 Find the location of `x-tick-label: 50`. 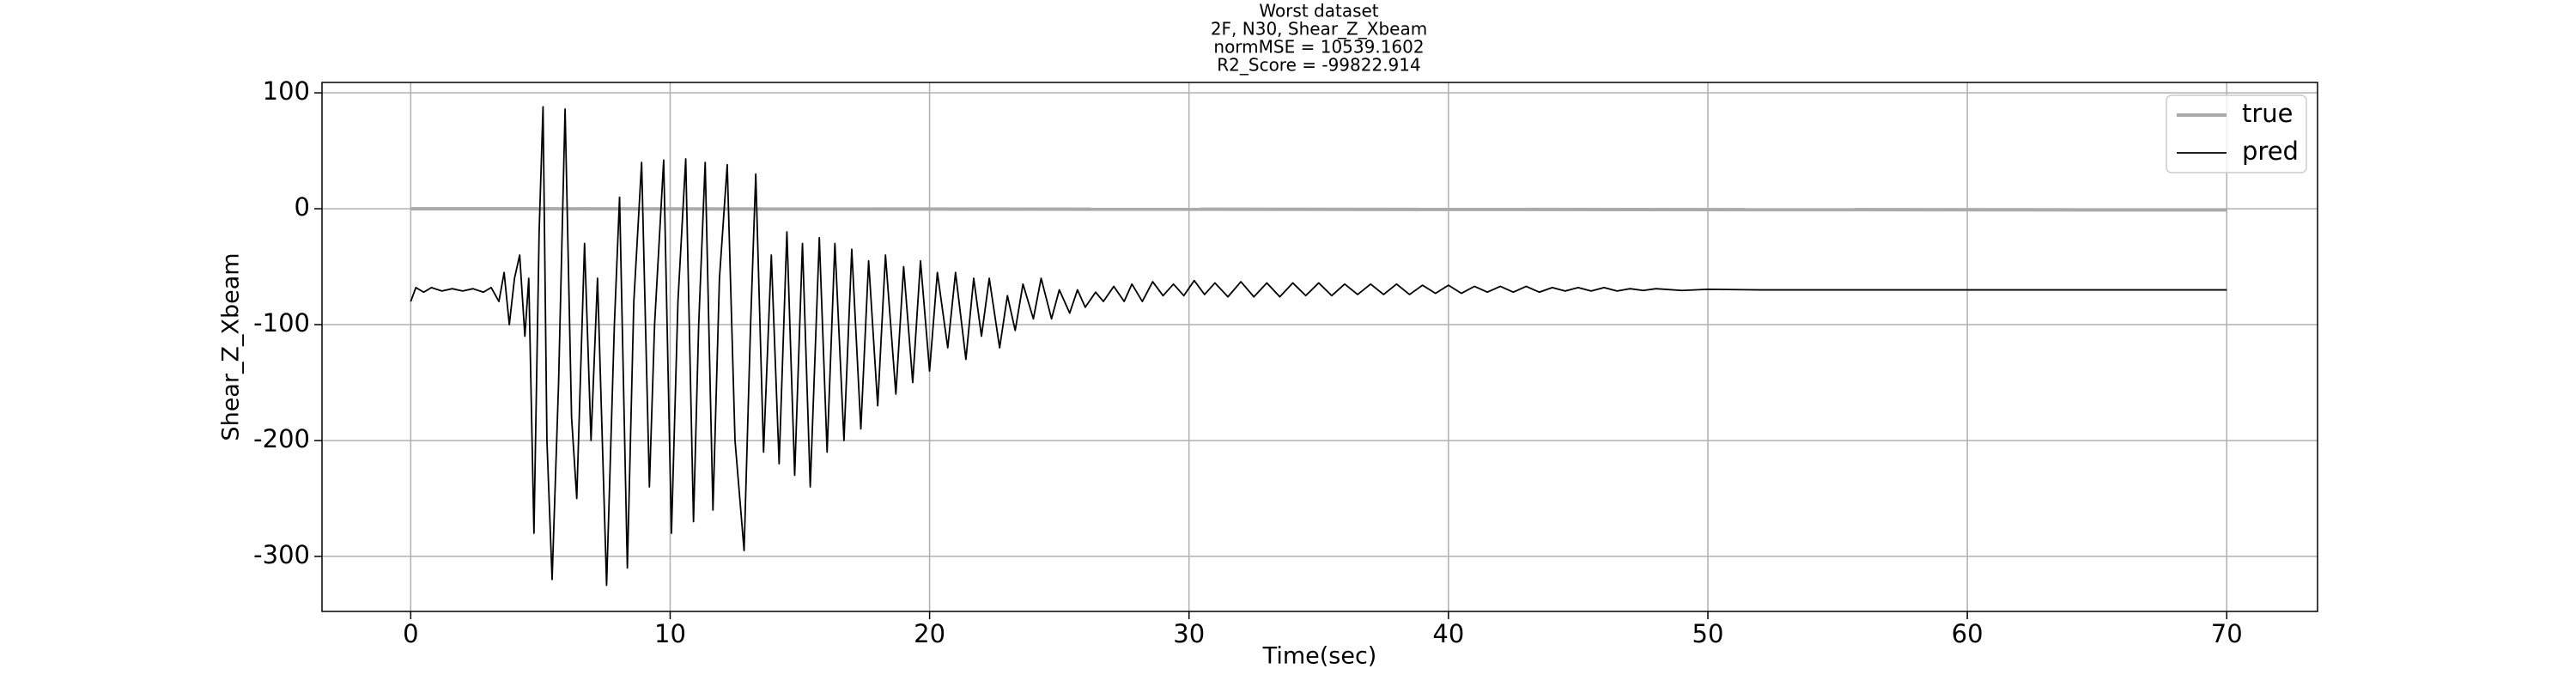

x-tick-label: 50 is located at coordinates (1708, 633).